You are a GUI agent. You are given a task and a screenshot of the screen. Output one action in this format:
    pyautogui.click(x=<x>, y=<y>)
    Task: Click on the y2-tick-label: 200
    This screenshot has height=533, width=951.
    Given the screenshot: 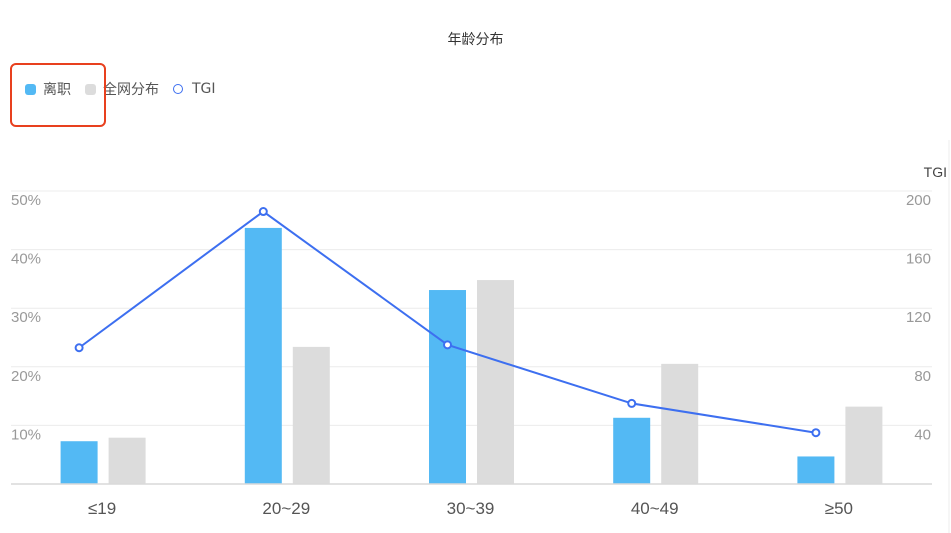 What is the action you would take?
    pyautogui.click(x=918, y=200)
    